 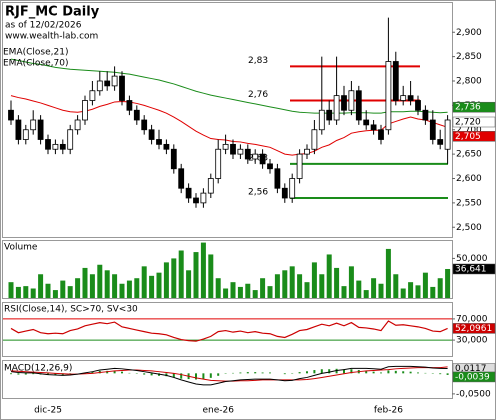 What do you see at coordinates (48, 411) in the screenshot?
I see `x-tick-label: dic-25` at bounding box center [48, 411].